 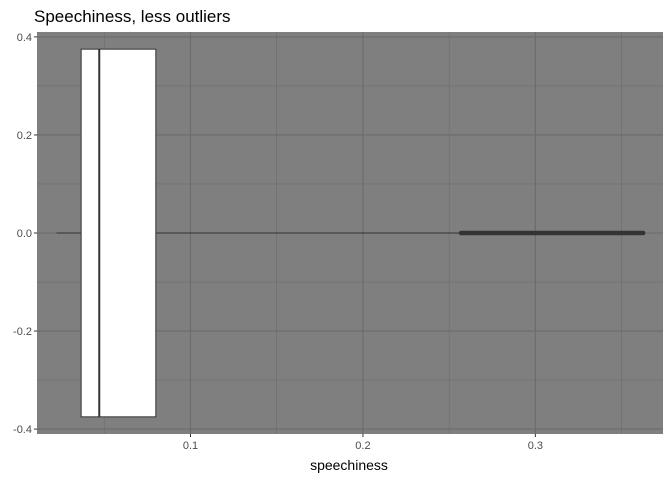 I want to click on y-tick-label: 0.0, so click(x=24, y=234).